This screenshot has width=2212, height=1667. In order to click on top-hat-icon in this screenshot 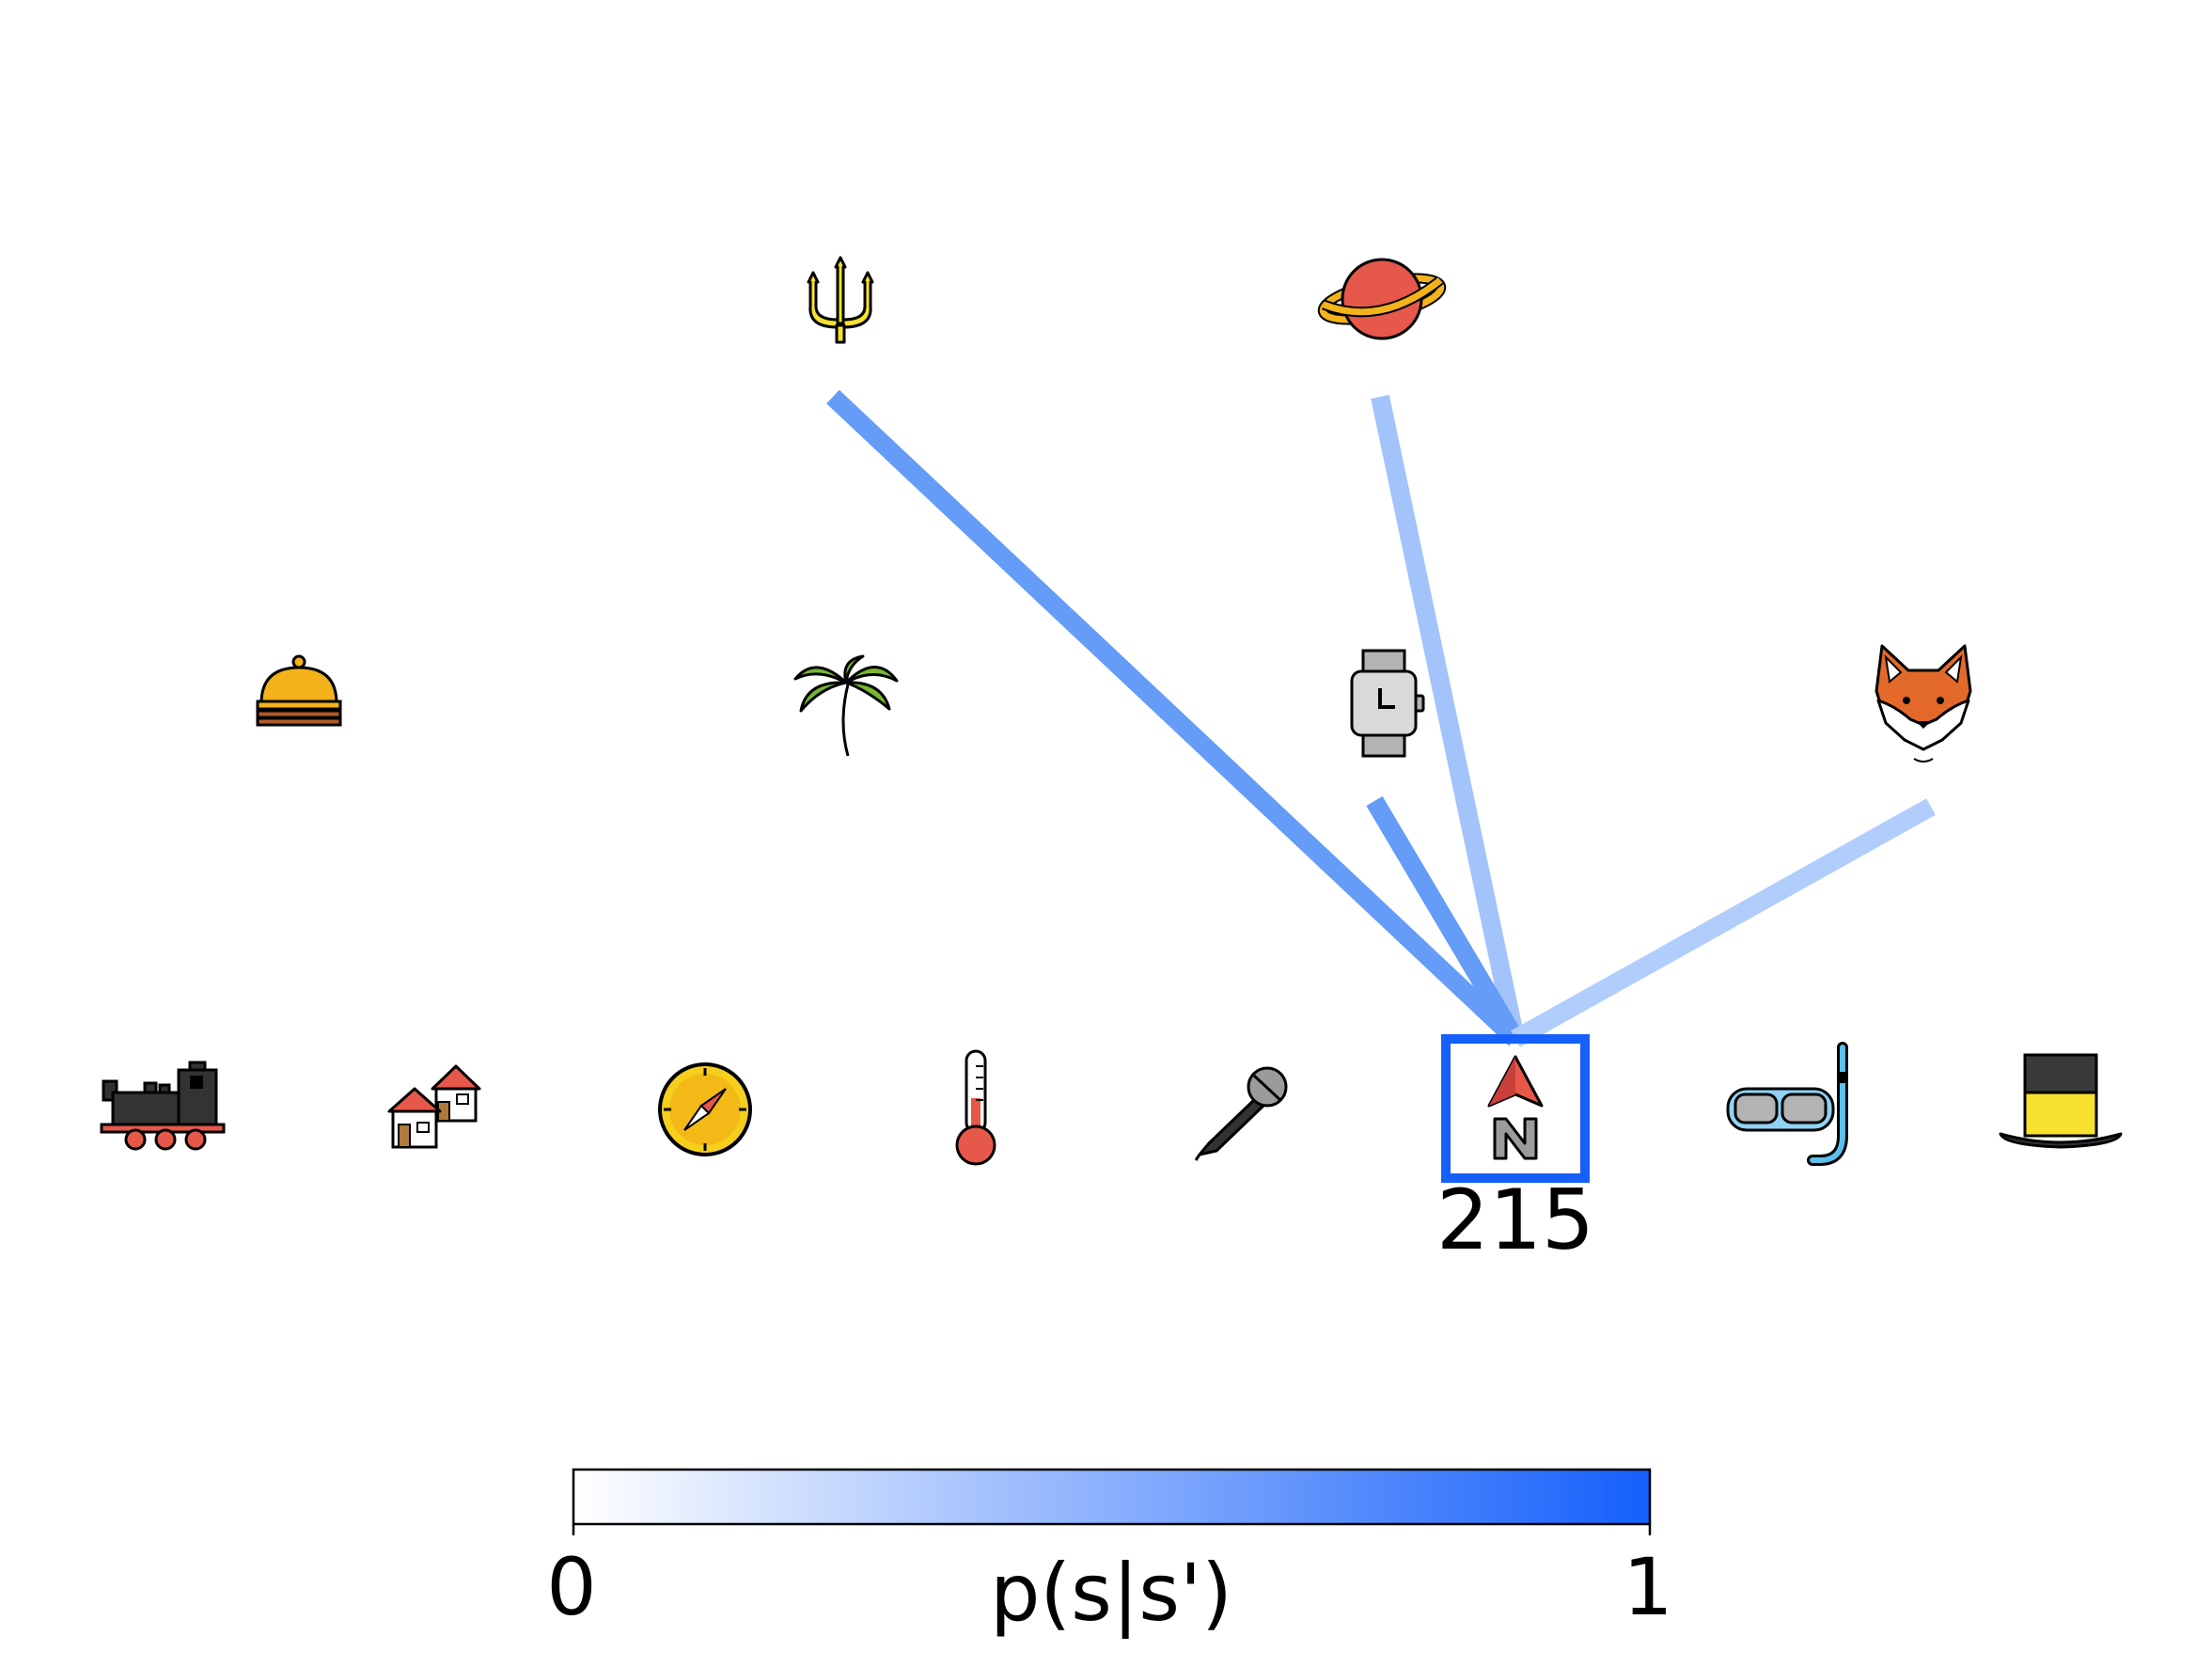, I will do `click(2061, 1101)`.